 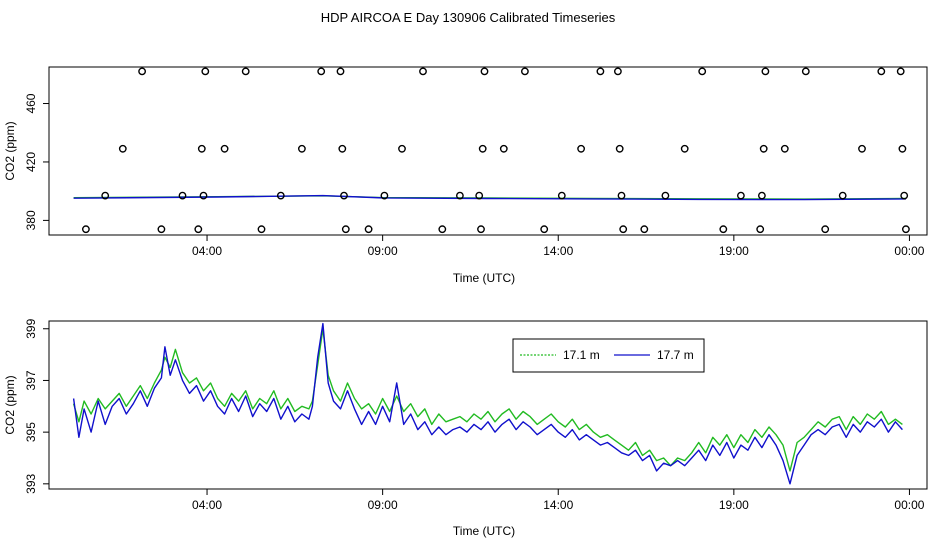 What do you see at coordinates (36, 406) in the screenshot?
I see `y-axis: 393 395 397 399` at bounding box center [36, 406].